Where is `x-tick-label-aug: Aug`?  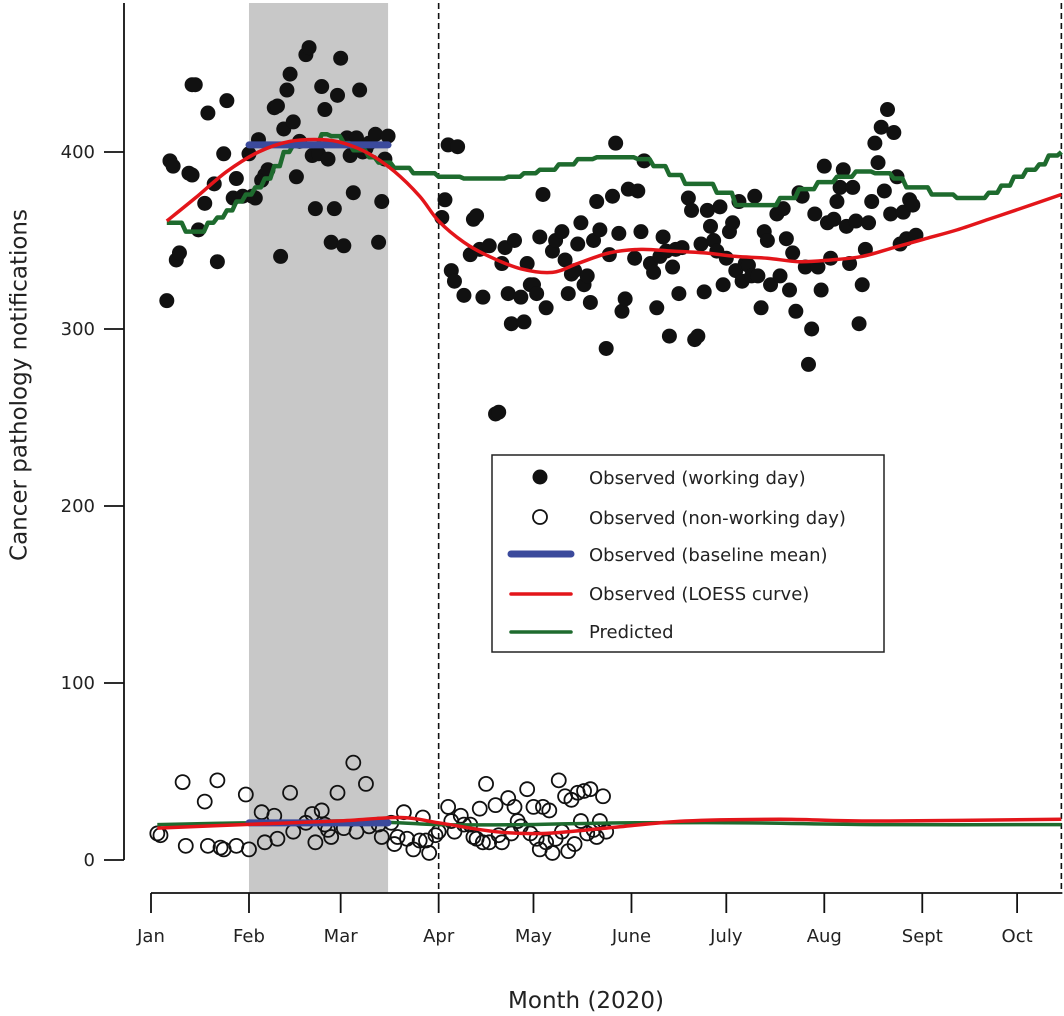
x-tick-label-aug: Aug is located at coordinates (824, 936).